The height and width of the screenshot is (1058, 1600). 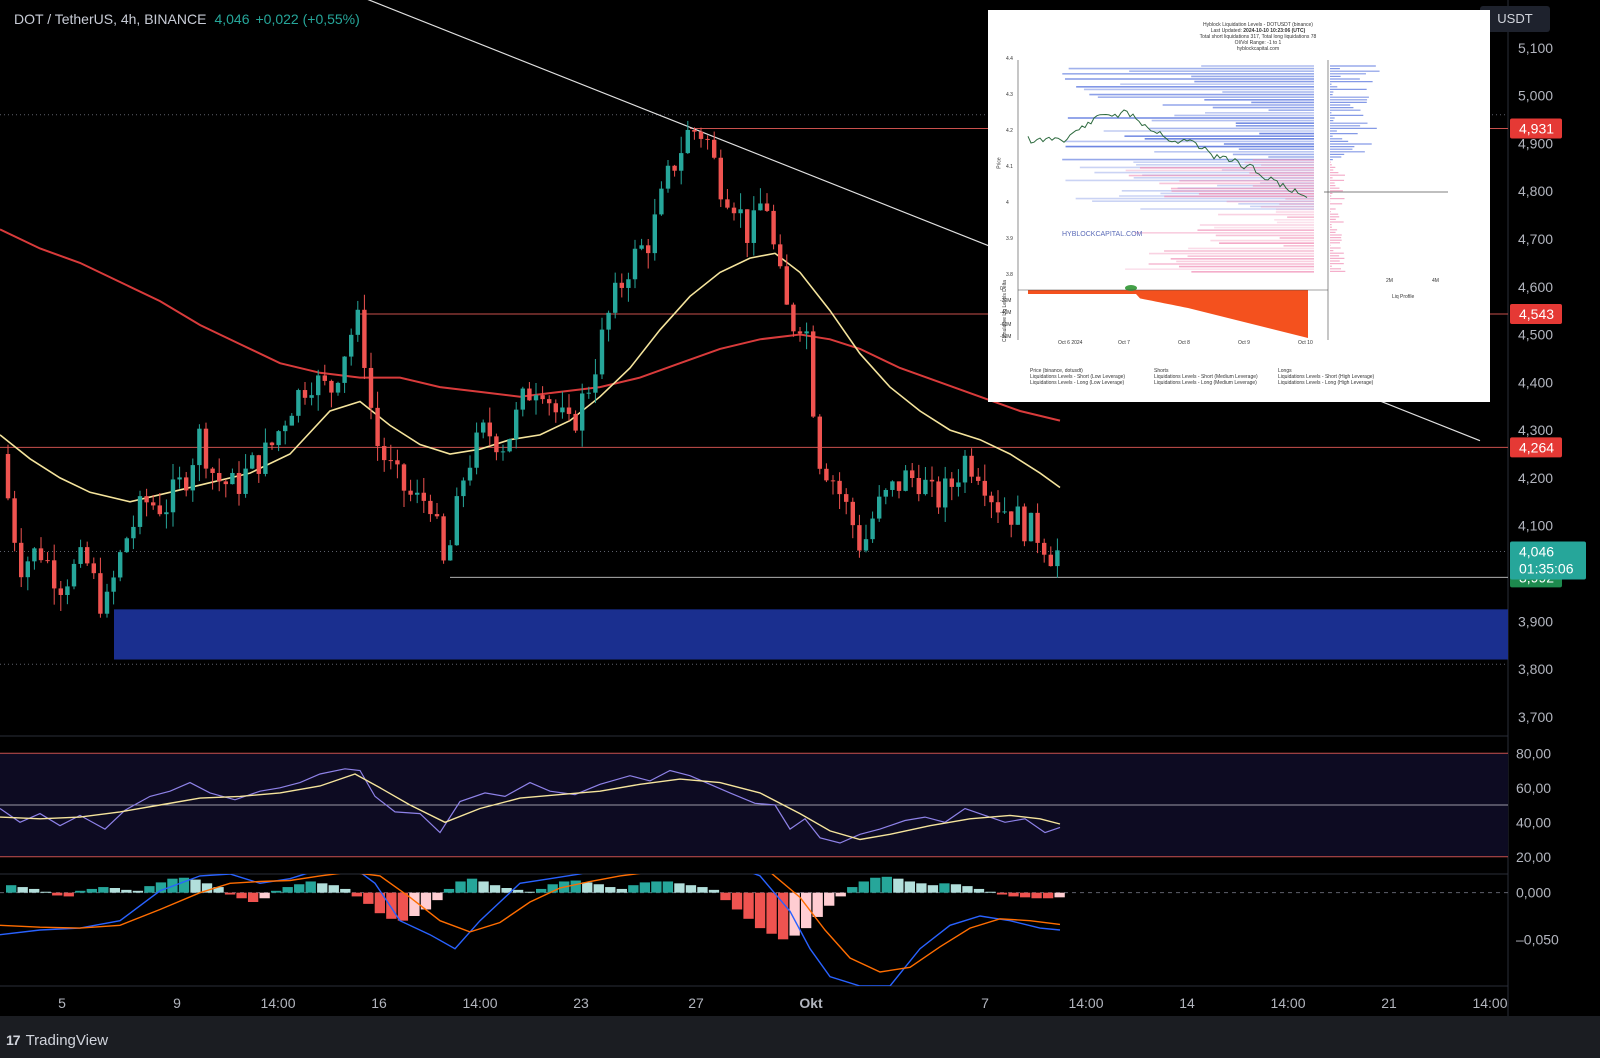 I want to click on inset-updated-prefix: Last Updated:, so click(x=1226, y=31).